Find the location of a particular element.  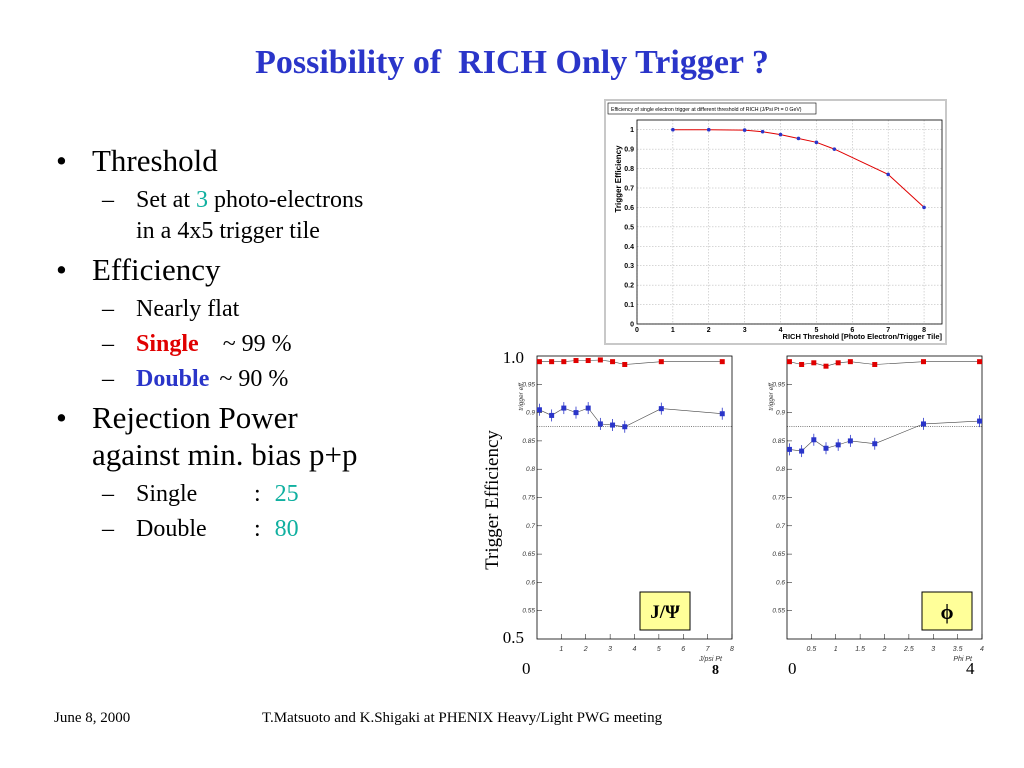

rejection-line2: against min. bias p+p is located at coordinates (225, 454).